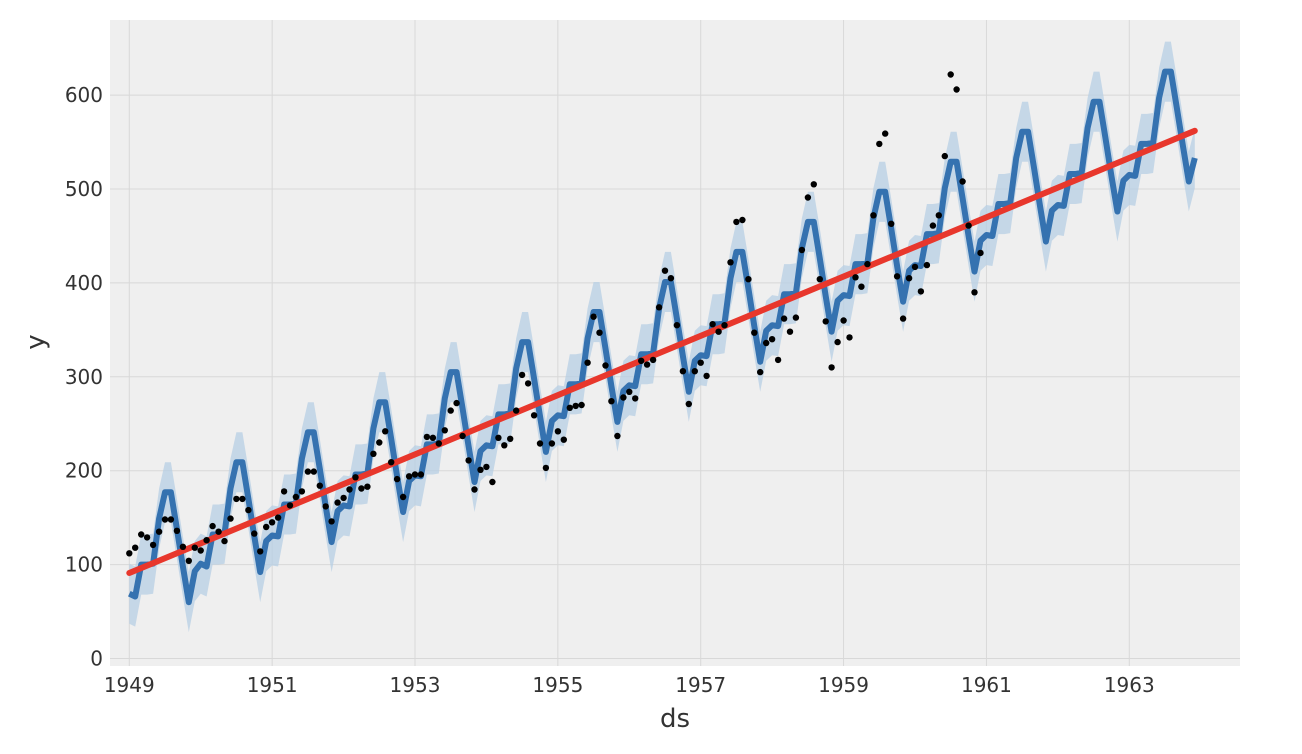 This screenshot has height=754, width=1302. Describe the element at coordinates (84, 189) in the screenshot. I see `y-tick-label: 500` at that location.